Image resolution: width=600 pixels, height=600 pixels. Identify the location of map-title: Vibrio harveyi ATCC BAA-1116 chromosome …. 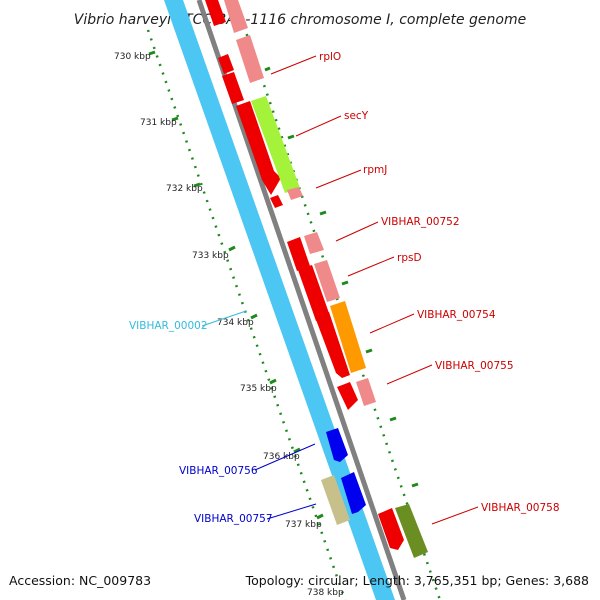
(300, 20).